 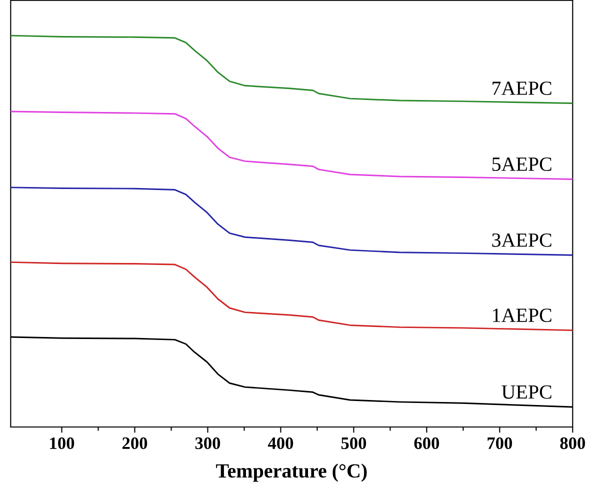 What do you see at coordinates (62, 443) in the screenshot?
I see `x-tick-label: 100` at bounding box center [62, 443].